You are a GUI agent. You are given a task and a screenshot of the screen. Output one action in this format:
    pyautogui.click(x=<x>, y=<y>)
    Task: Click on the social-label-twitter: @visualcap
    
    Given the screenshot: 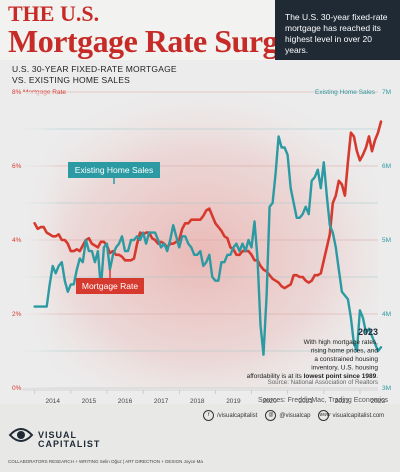 What is the action you would take?
    pyautogui.click(x=295, y=415)
    